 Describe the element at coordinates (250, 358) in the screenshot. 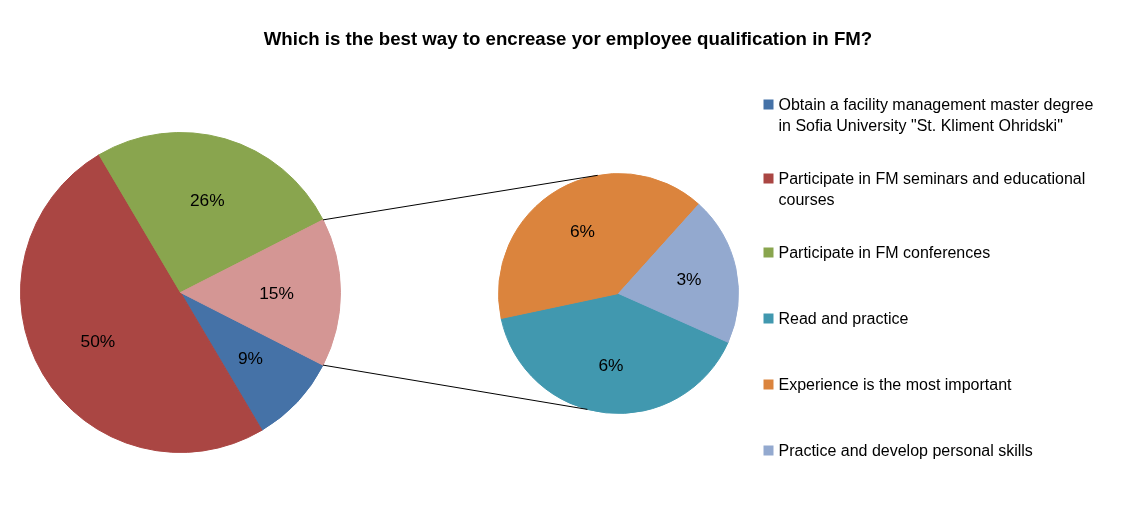

I see `data-label: 9%` at that location.